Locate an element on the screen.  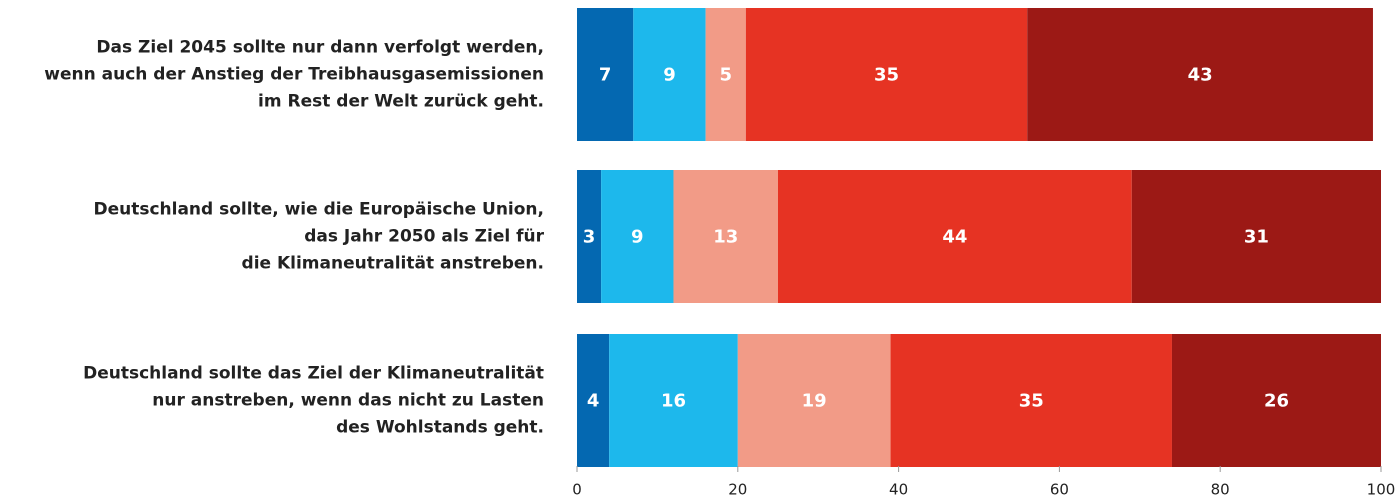
value-label: 31 is located at coordinates (1256, 237).